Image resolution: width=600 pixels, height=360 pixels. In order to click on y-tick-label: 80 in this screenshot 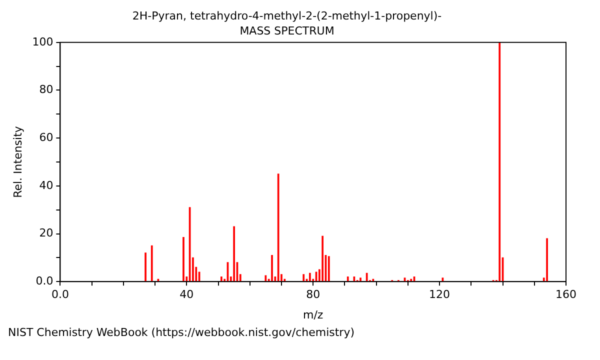, I will do `click(46, 89)`.